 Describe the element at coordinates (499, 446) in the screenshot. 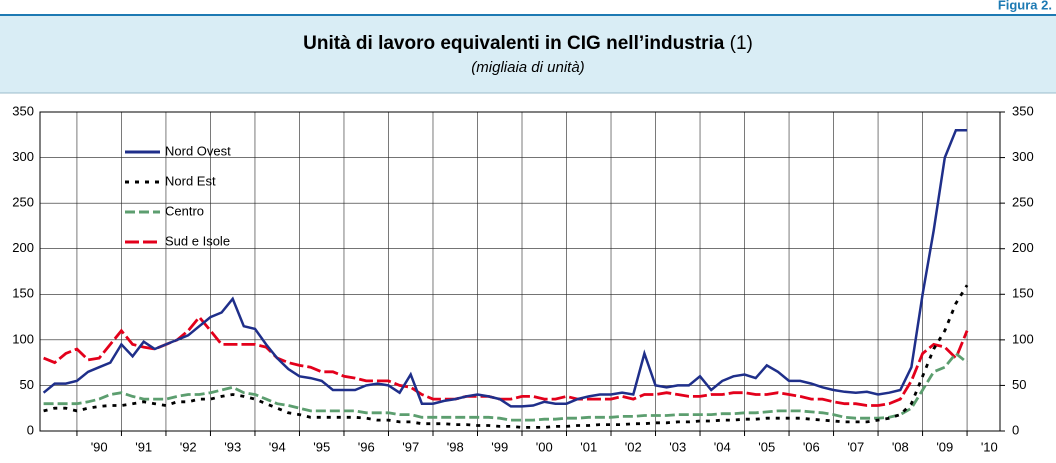

I see `x-tick-label: '99` at that location.